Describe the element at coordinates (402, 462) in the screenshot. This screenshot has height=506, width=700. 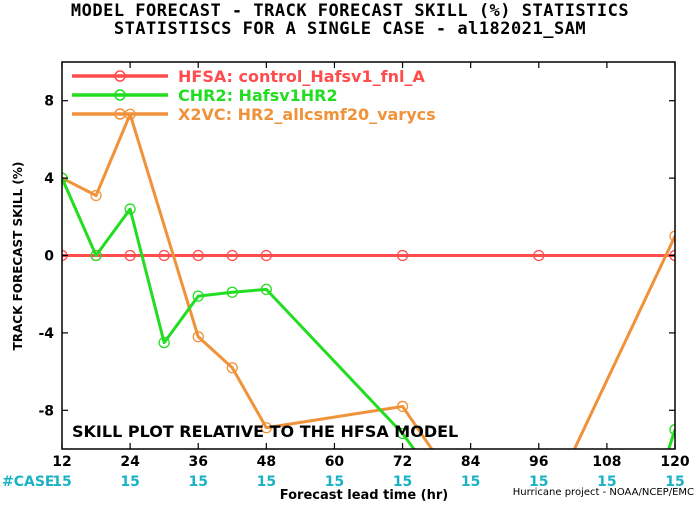
I see `x-tick-label: 72` at that location.